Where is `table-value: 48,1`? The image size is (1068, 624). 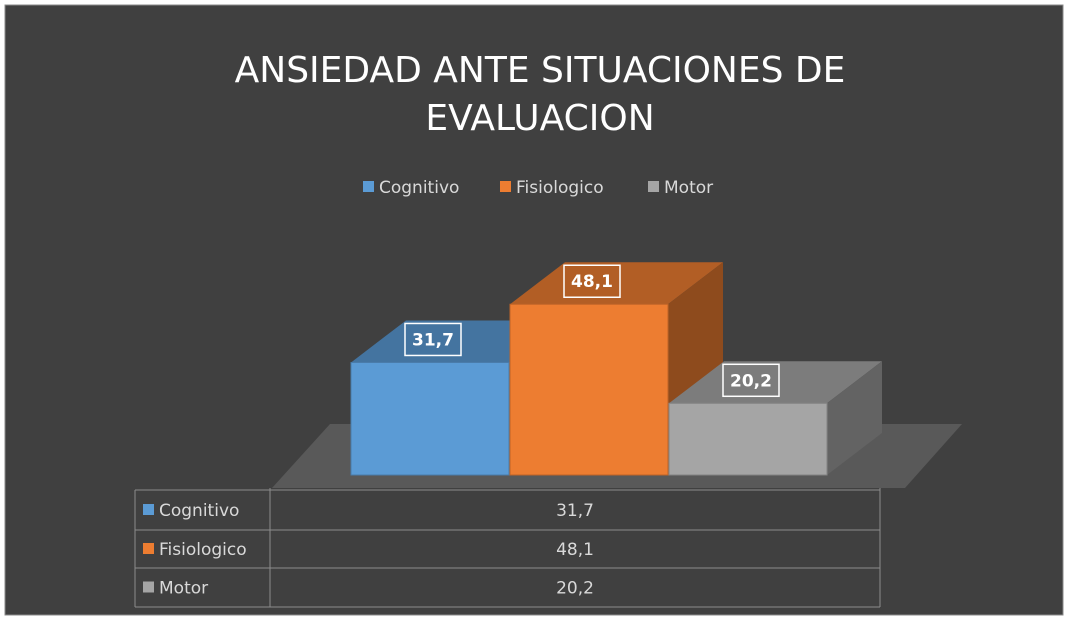 table-value: 48,1 is located at coordinates (575, 550).